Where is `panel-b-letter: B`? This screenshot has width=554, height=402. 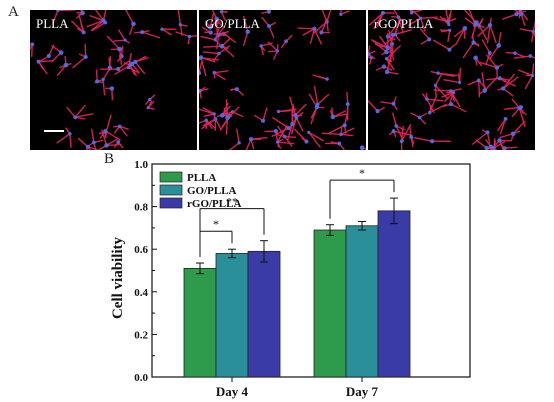
panel-b-letter: B is located at coordinates (109, 159).